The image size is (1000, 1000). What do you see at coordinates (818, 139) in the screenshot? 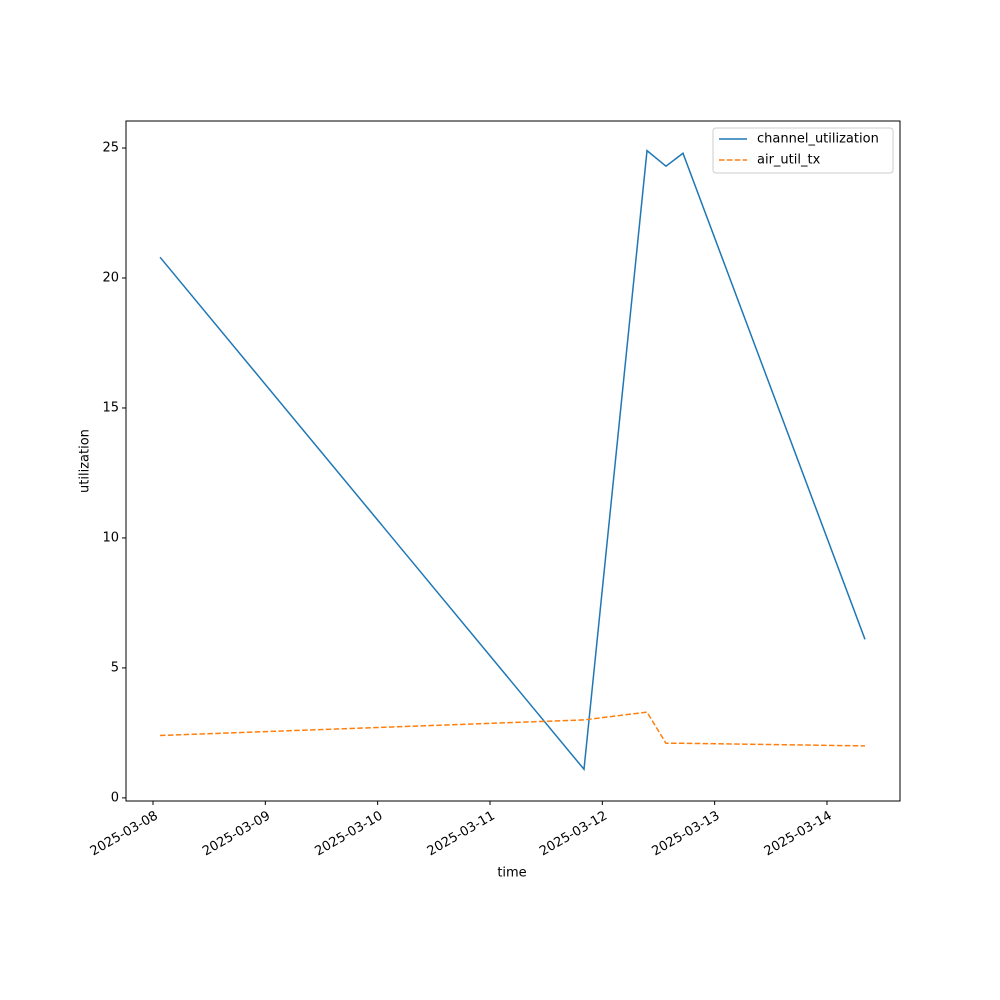
I see `legend-label: channel_utilization` at bounding box center [818, 139].